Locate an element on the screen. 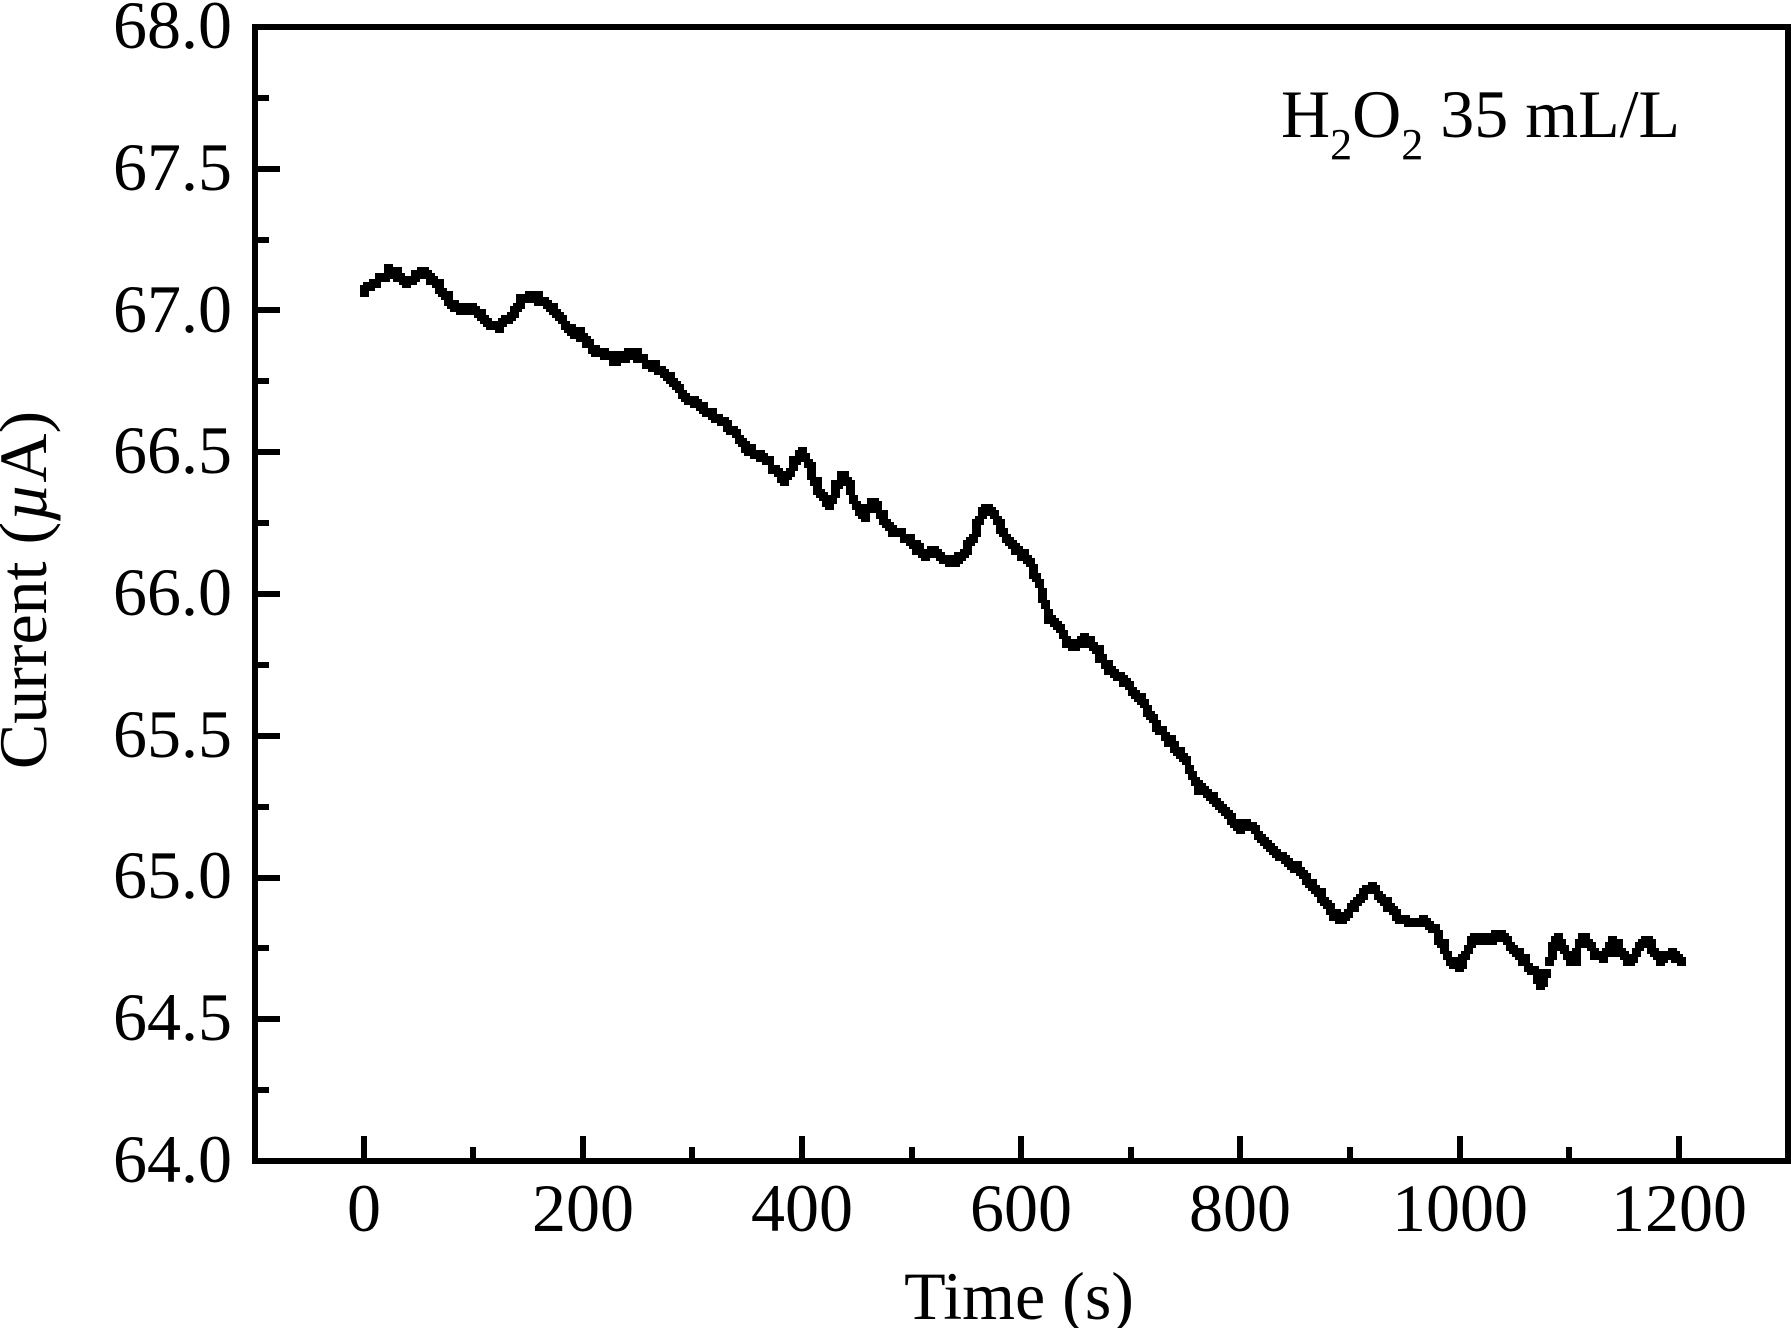 The width and height of the screenshot is (1791, 1328). svg-text: 1200 is located at coordinates (1679, 1208).